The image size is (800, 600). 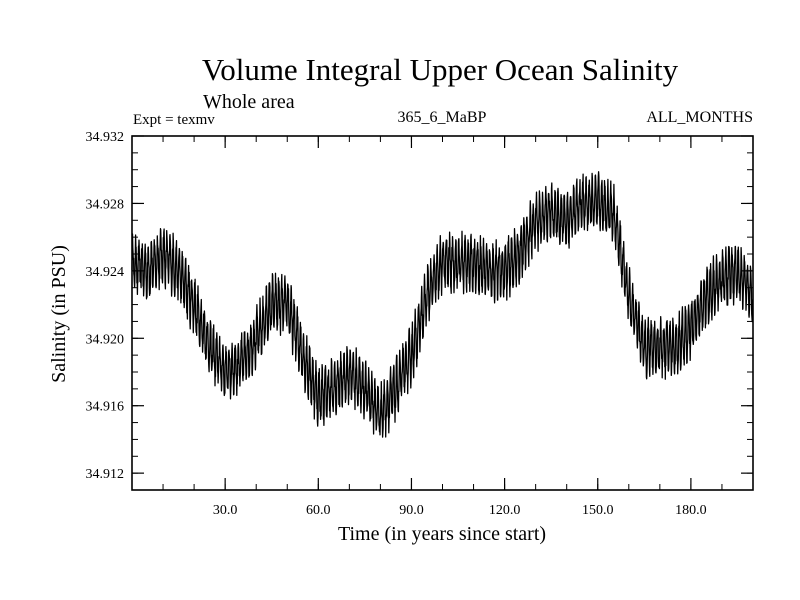 I want to click on y-axis-label: Salinity (in PSU), so click(x=59, y=314).